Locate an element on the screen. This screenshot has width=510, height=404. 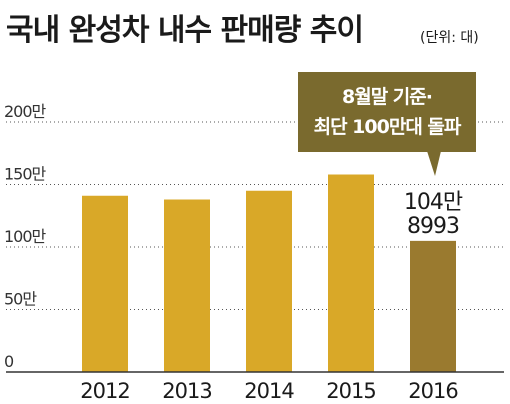
data-label: 104만 is located at coordinates (433, 202).